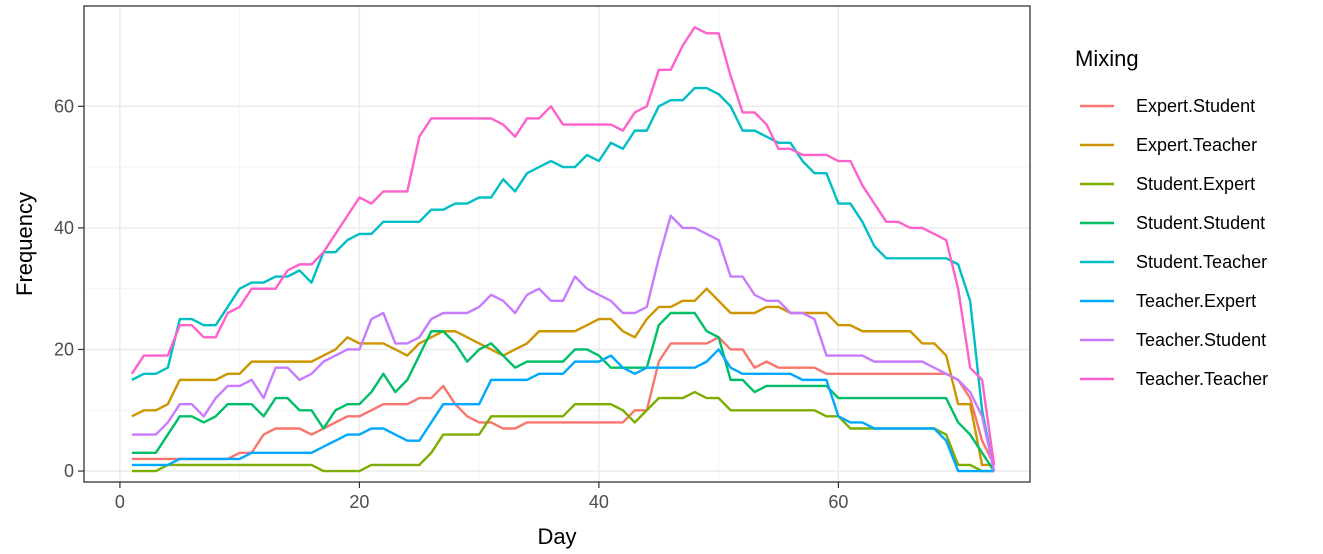 The height and width of the screenshot is (554, 1323). Describe the element at coordinates (1201, 262) in the screenshot. I see `legend-label: Student.Teacher` at that location.